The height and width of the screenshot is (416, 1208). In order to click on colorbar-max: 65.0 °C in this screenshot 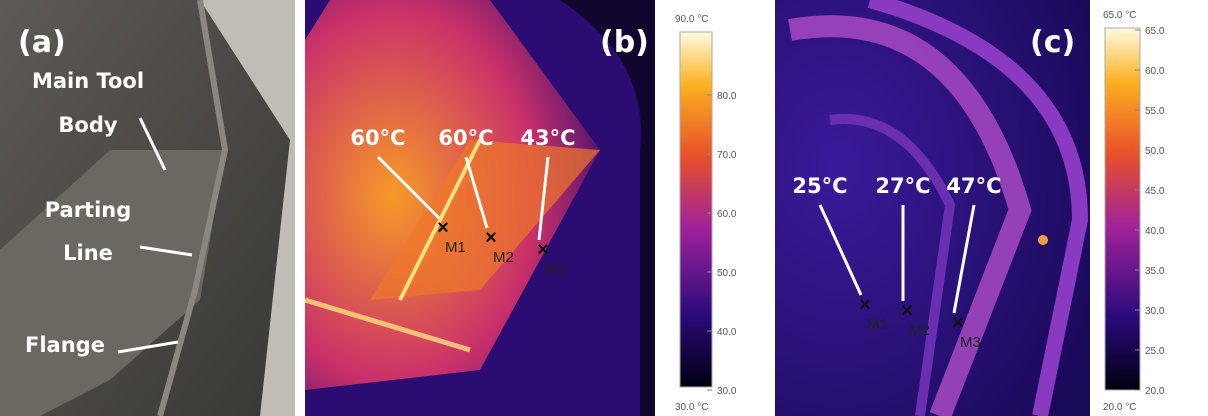, I will do `click(1119, 15)`.